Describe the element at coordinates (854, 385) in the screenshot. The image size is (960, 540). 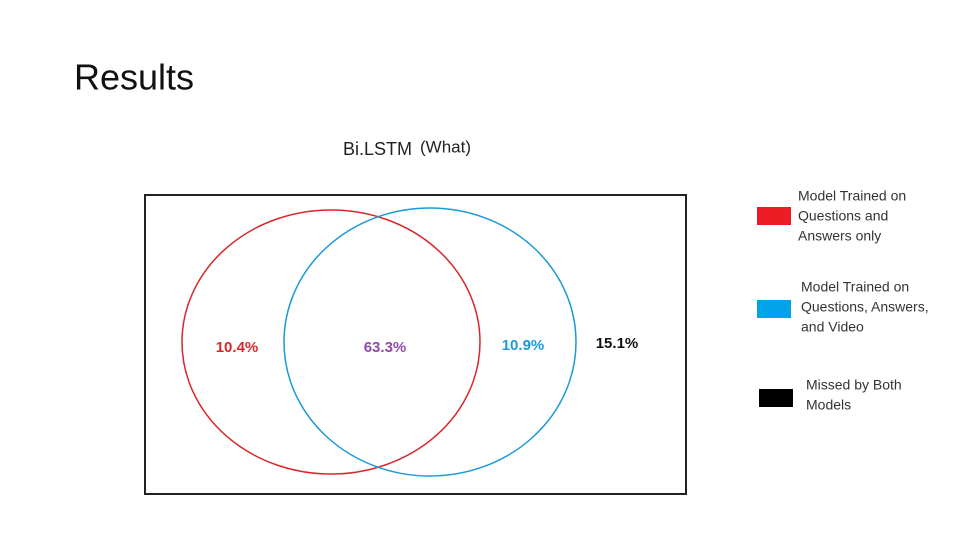
I see `legend-label: Missed by Both` at that location.